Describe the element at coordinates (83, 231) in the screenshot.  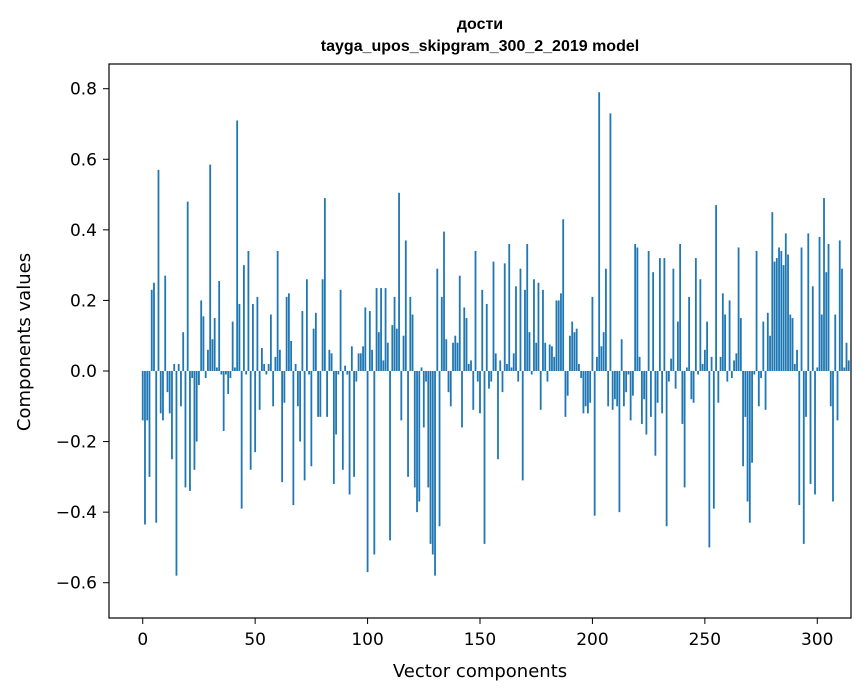
I see `y-tick-label: 0.4` at that location.